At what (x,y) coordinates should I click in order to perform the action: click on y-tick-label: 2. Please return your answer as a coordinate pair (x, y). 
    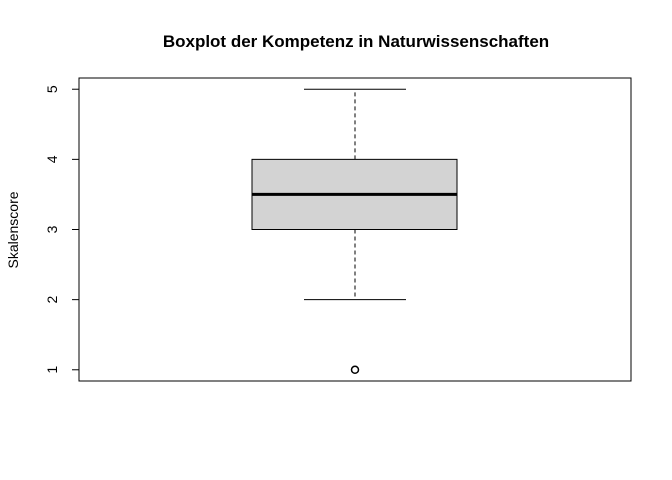
    Looking at the image, I should click on (52, 300).